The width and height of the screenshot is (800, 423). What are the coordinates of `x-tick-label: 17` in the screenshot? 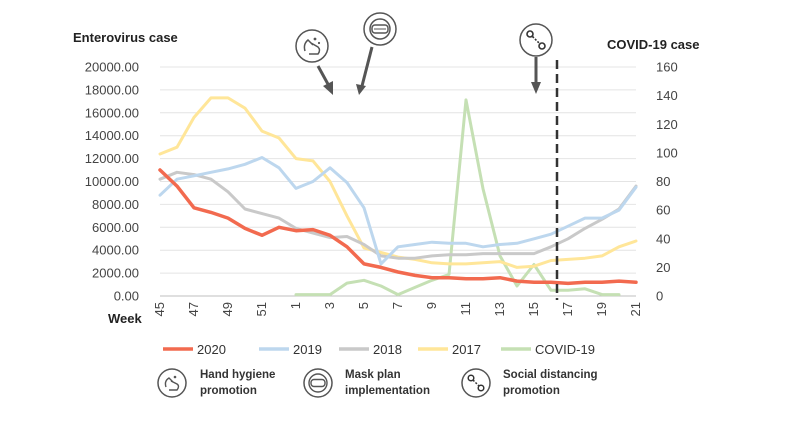 It's located at (567, 309).